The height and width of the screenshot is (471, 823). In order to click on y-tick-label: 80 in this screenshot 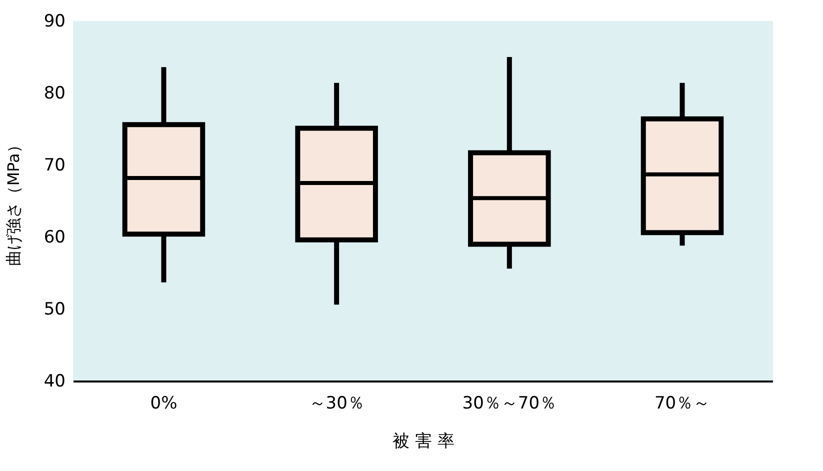, I will do `click(55, 94)`.